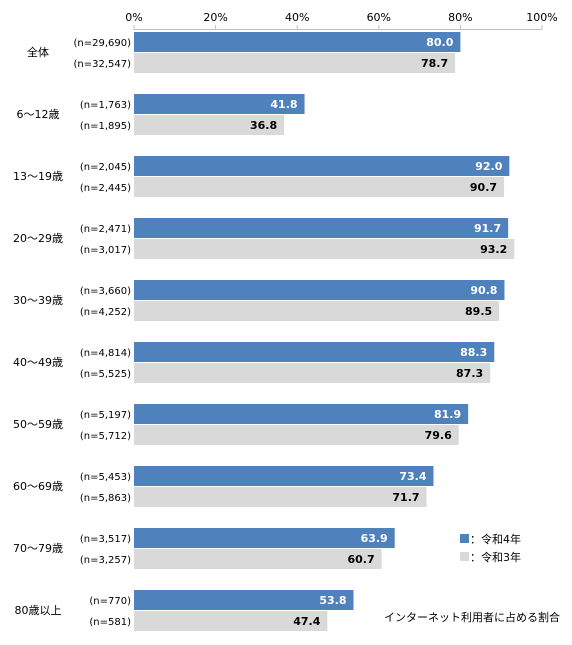 This screenshot has width=572, height=645. I want to click on sample-size-label: (n=581), so click(110, 622).